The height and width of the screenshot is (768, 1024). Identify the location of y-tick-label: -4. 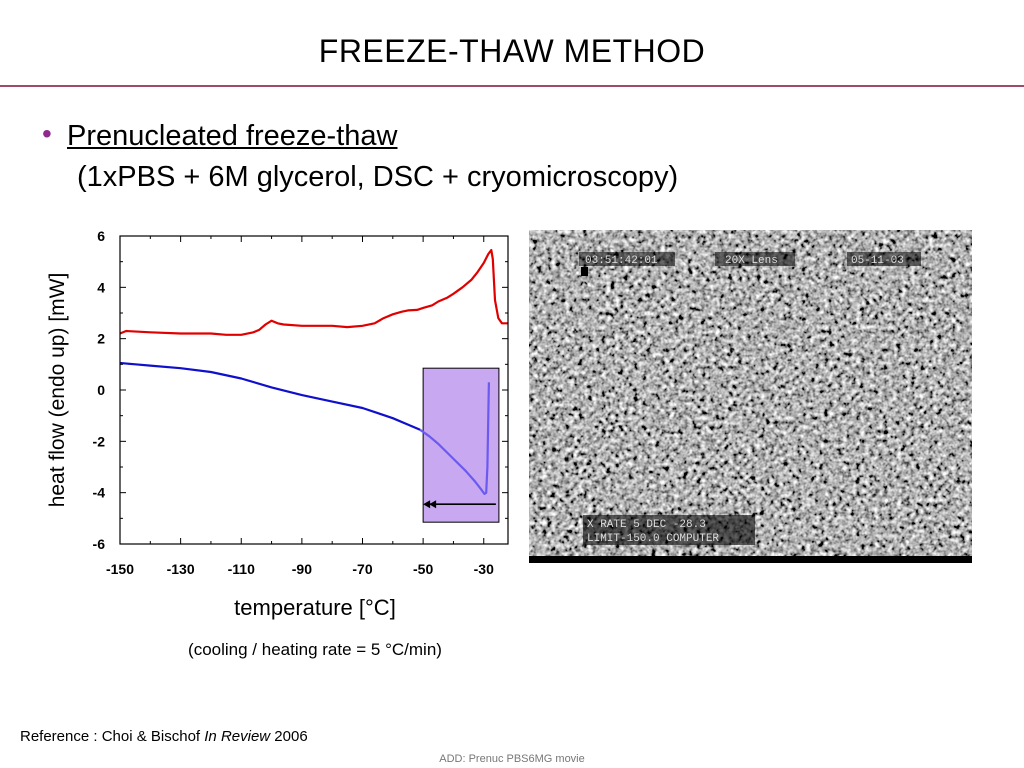
(99, 493).